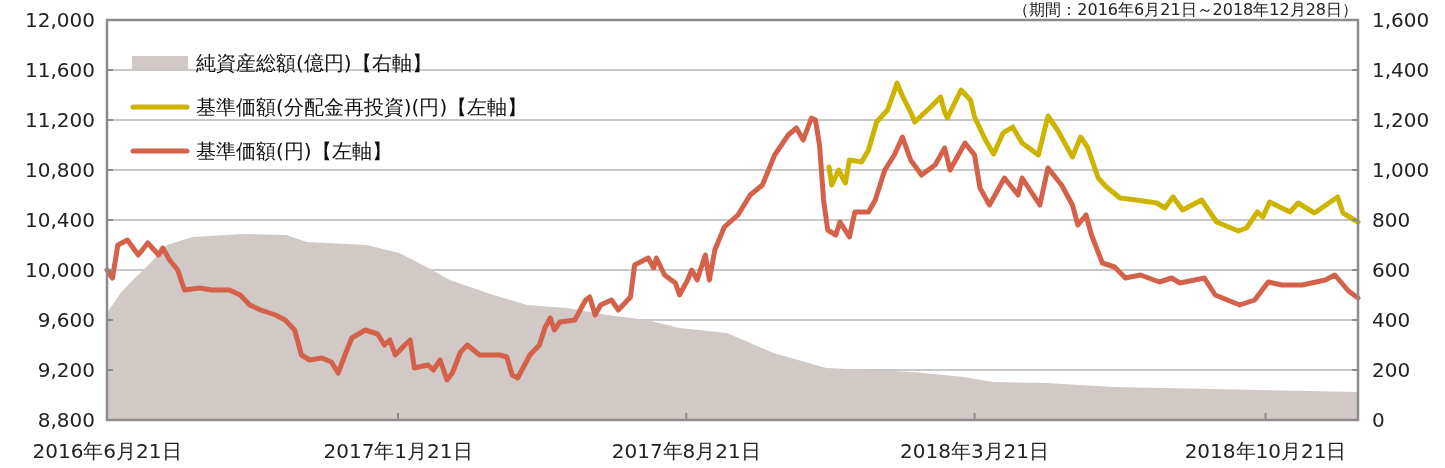 This screenshot has height=468, width=1445. What do you see at coordinates (66, 370) in the screenshot?
I see `y-tick-label: 9,200` at bounding box center [66, 370].